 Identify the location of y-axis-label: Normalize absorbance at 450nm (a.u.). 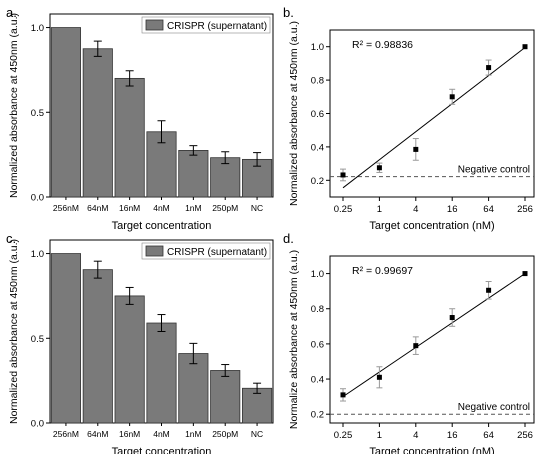
(294, 339).